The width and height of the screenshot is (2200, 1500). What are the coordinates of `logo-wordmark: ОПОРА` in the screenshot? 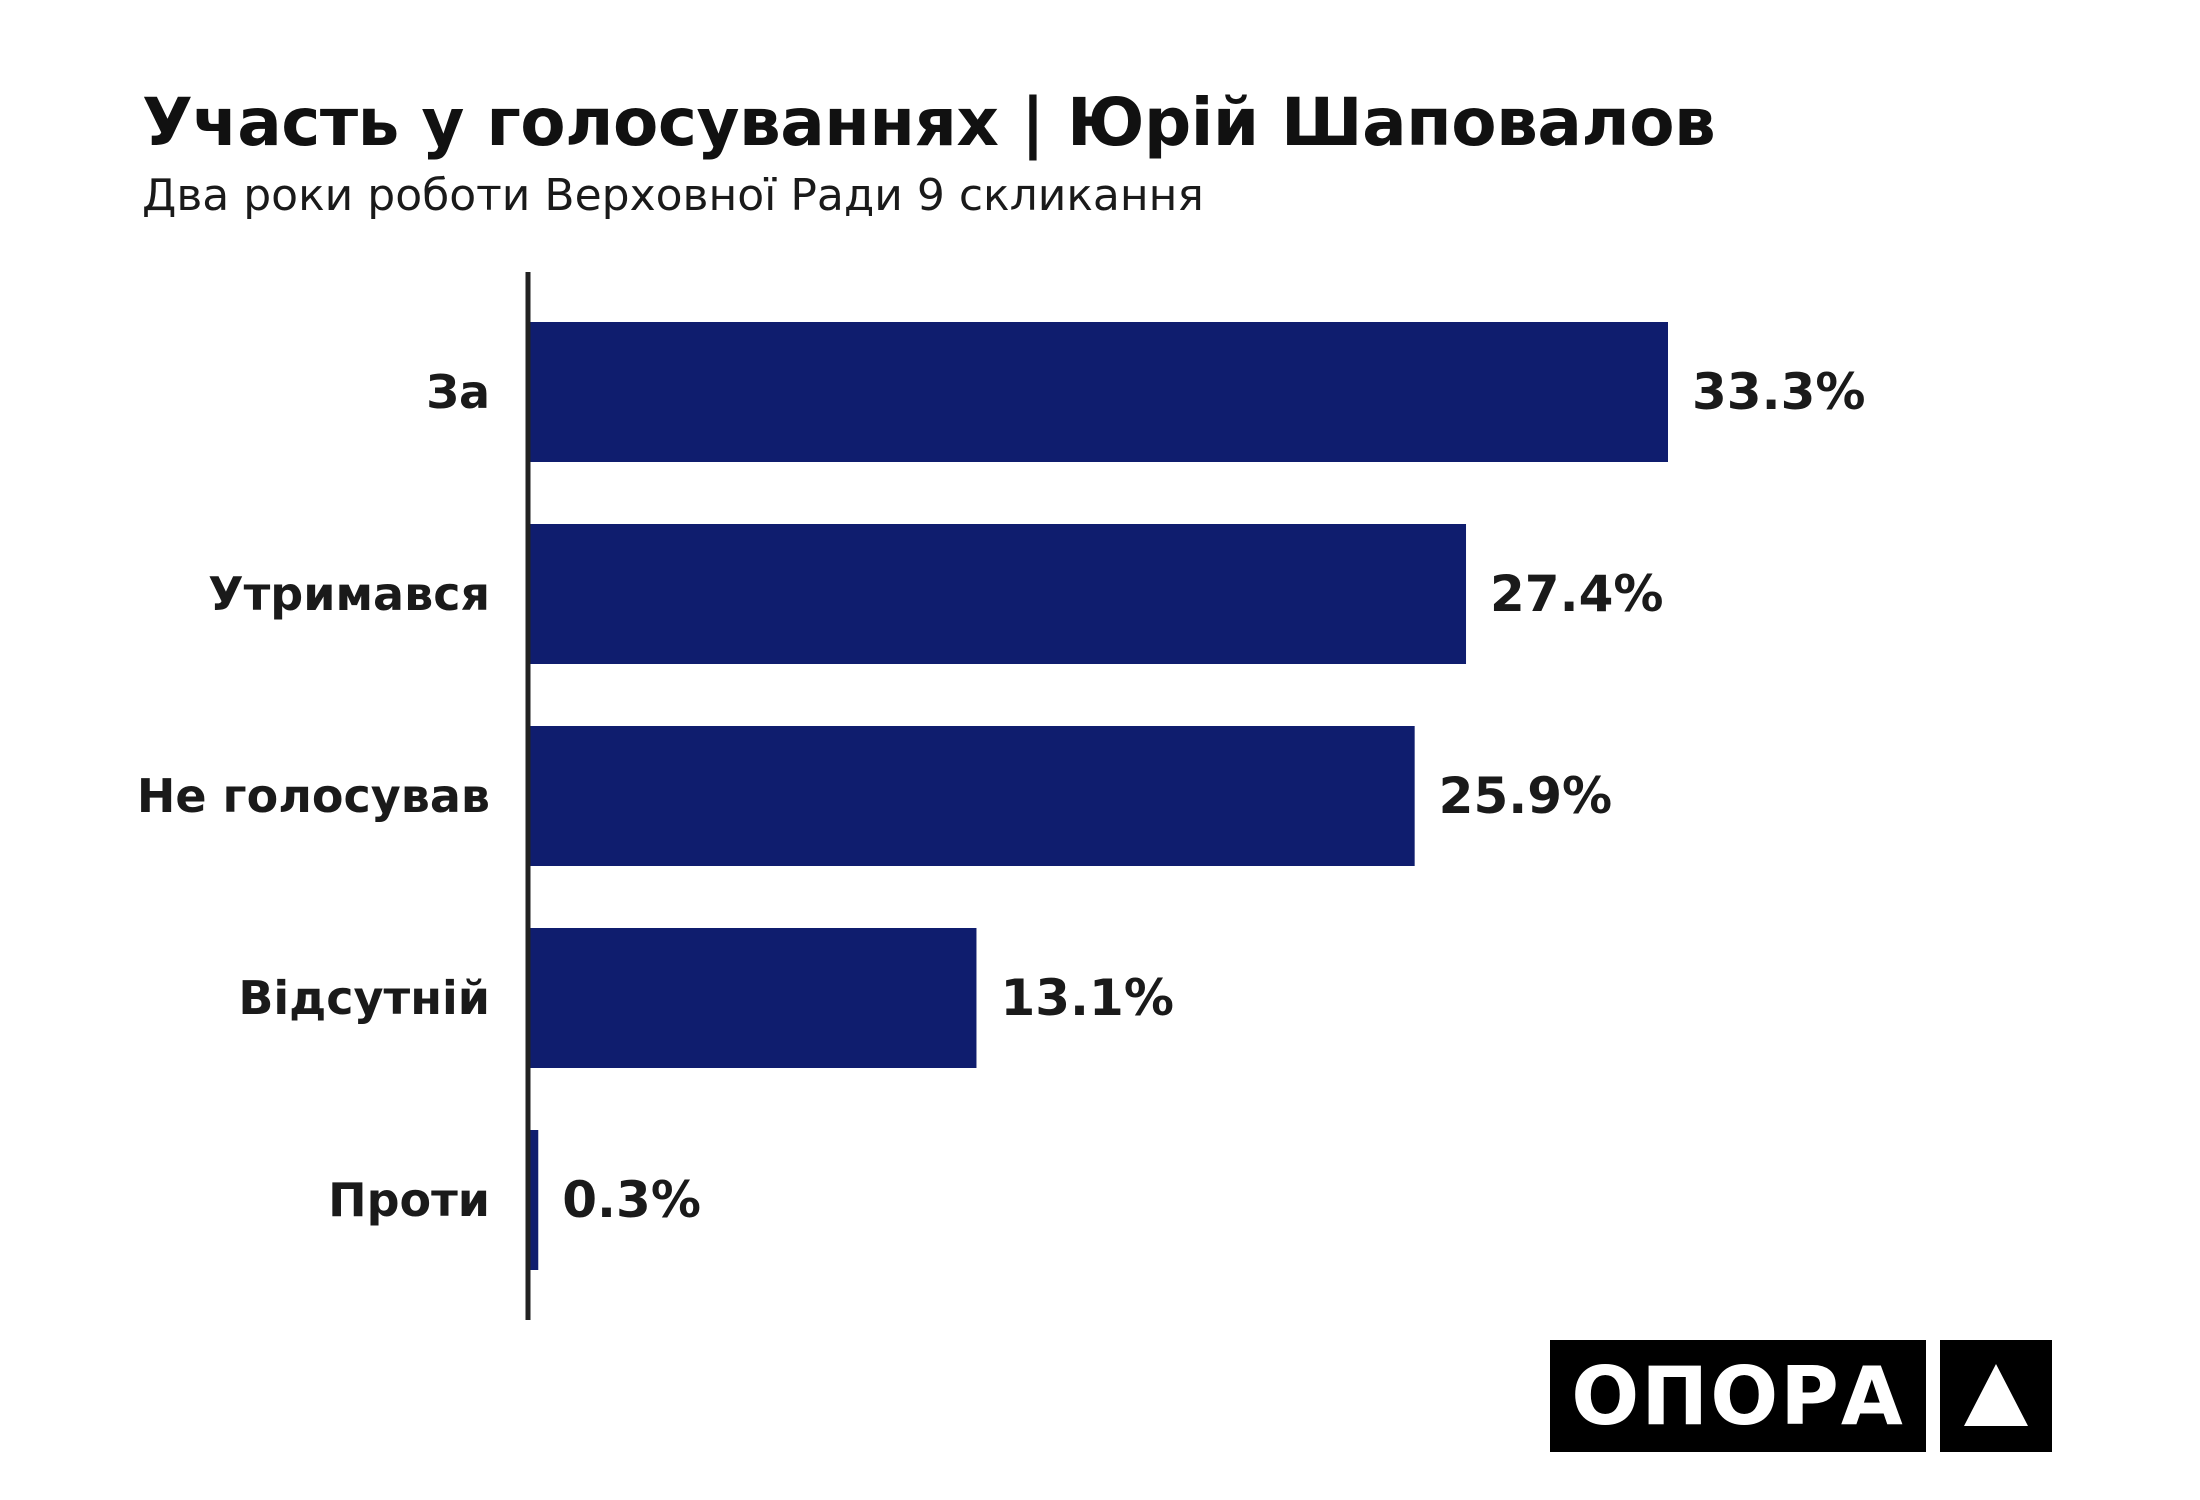 It's located at (1738, 1396).